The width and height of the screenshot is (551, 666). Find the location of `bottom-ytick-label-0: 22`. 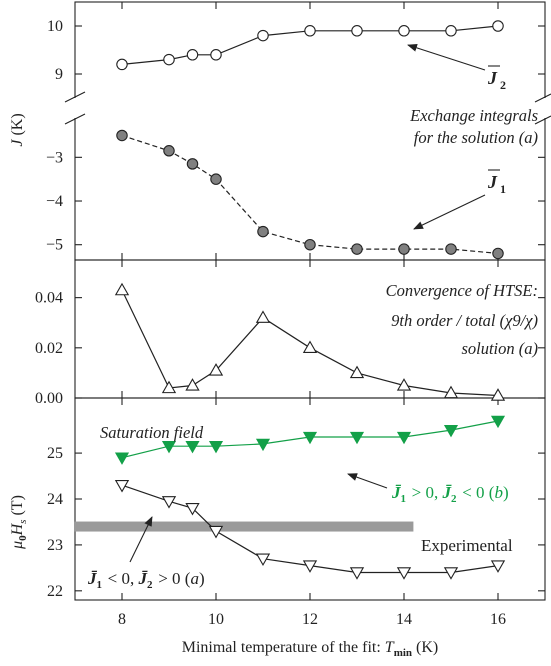

bottom-ytick-label-0: 22 is located at coordinates (55, 591).